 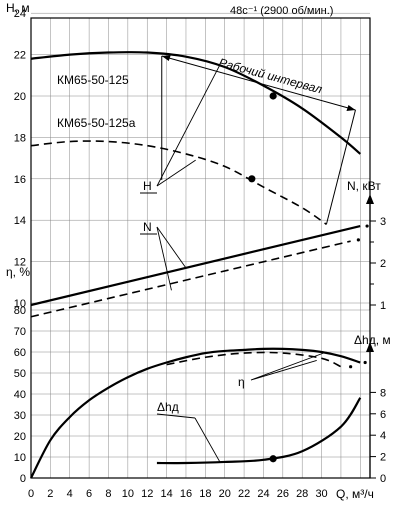 I want to click on q-axis-label: Q, м³/ч, so click(x=355, y=494).